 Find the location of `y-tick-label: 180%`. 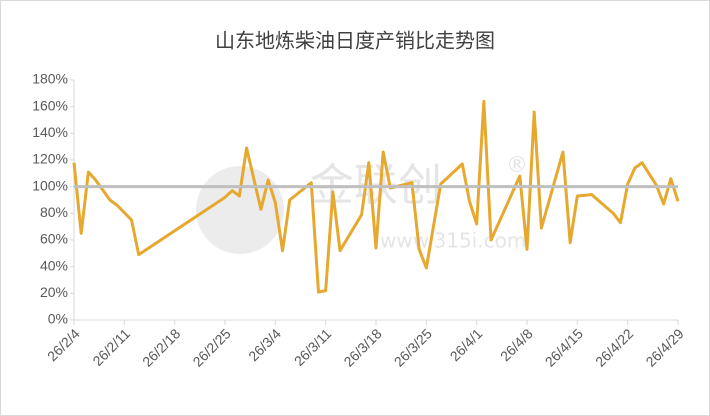

y-tick-label: 180% is located at coordinates (50, 79).